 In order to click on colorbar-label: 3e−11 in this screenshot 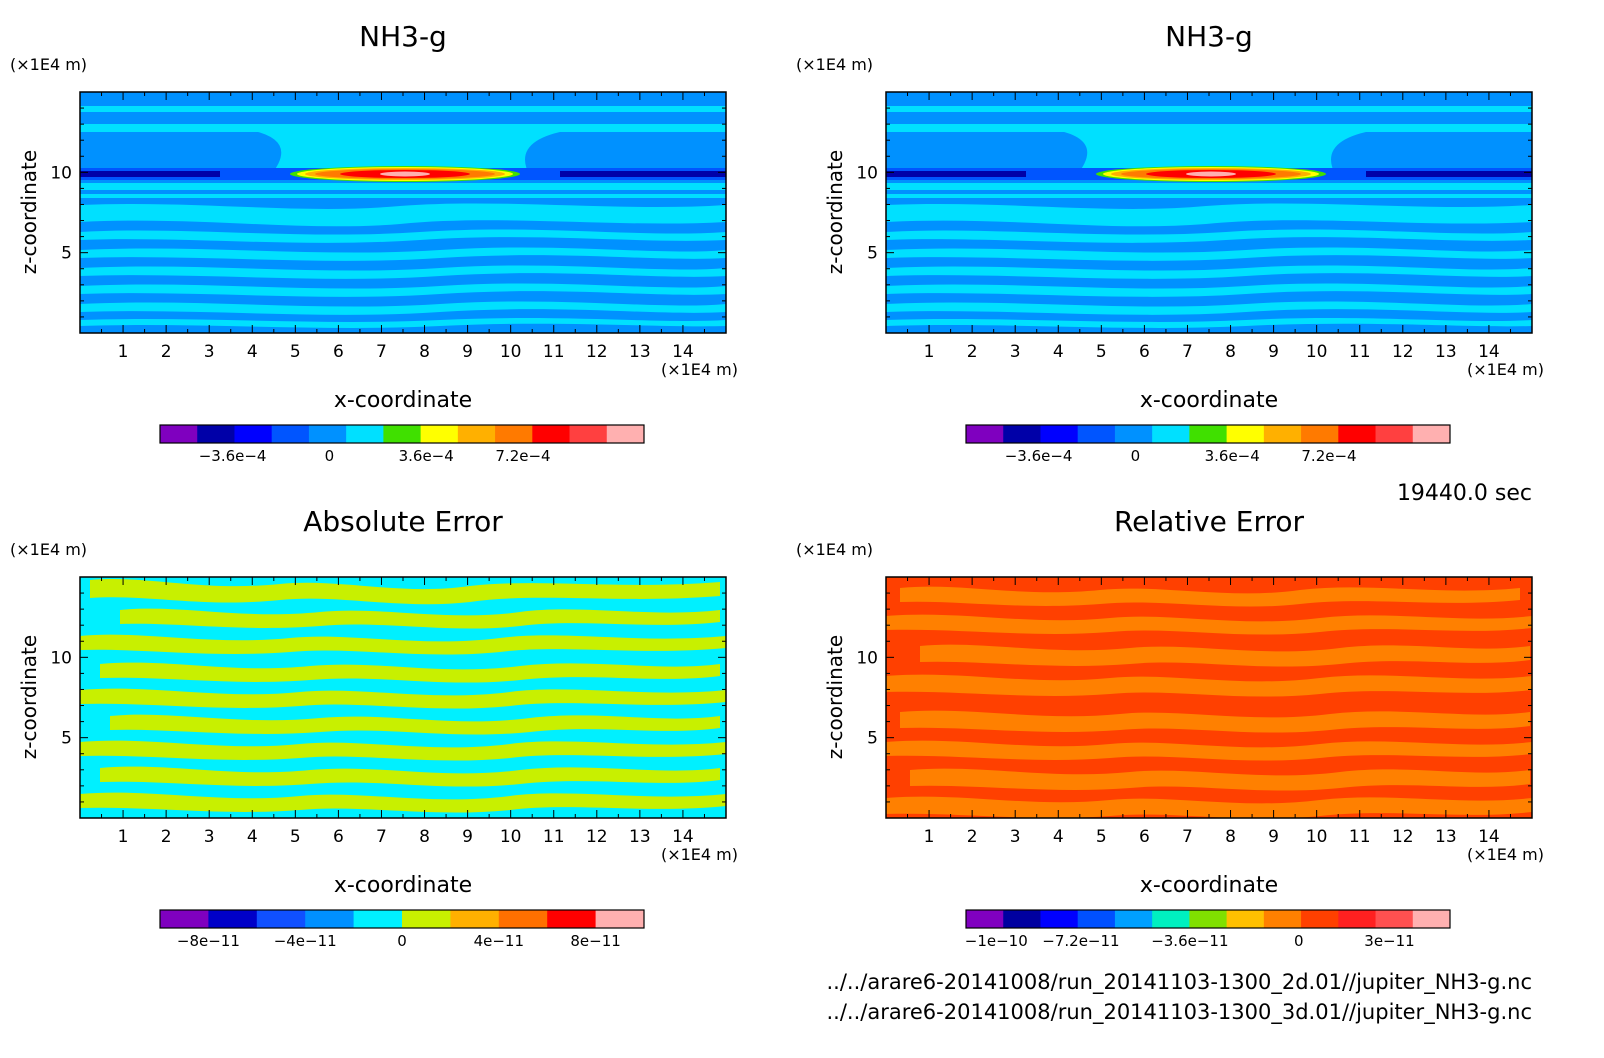, I will do `click(1389, 941)`.